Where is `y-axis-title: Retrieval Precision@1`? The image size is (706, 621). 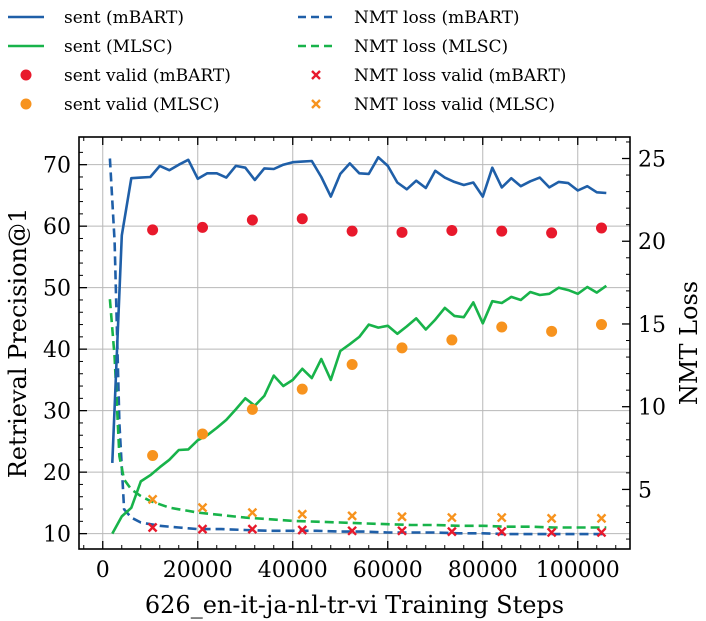
y-axis-title: Retrieval Precision@1 is located at coordinates (18, 343).